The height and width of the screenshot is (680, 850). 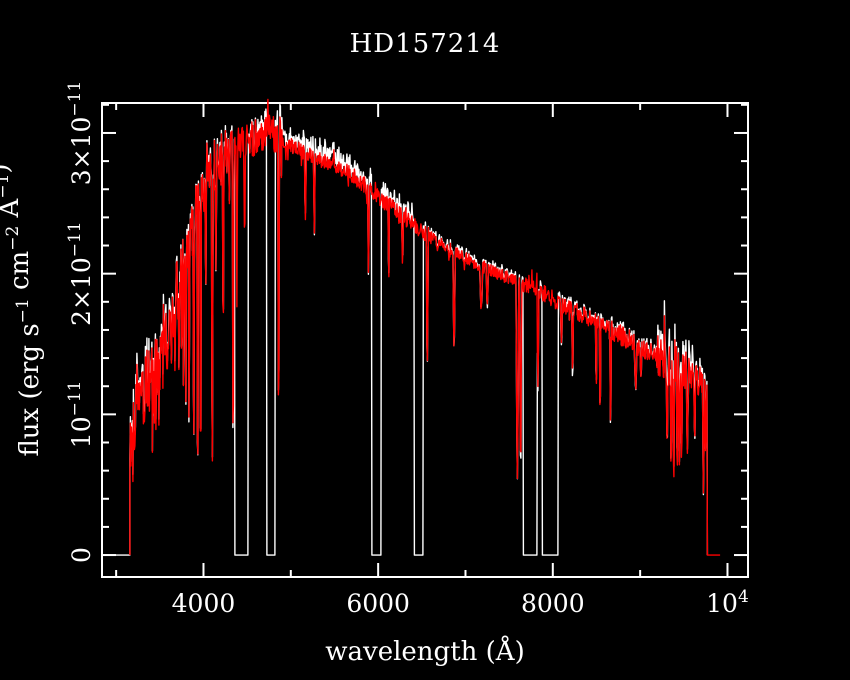 I want to click on y-tick-label: 2×10−11, so click(x=80, y=273).